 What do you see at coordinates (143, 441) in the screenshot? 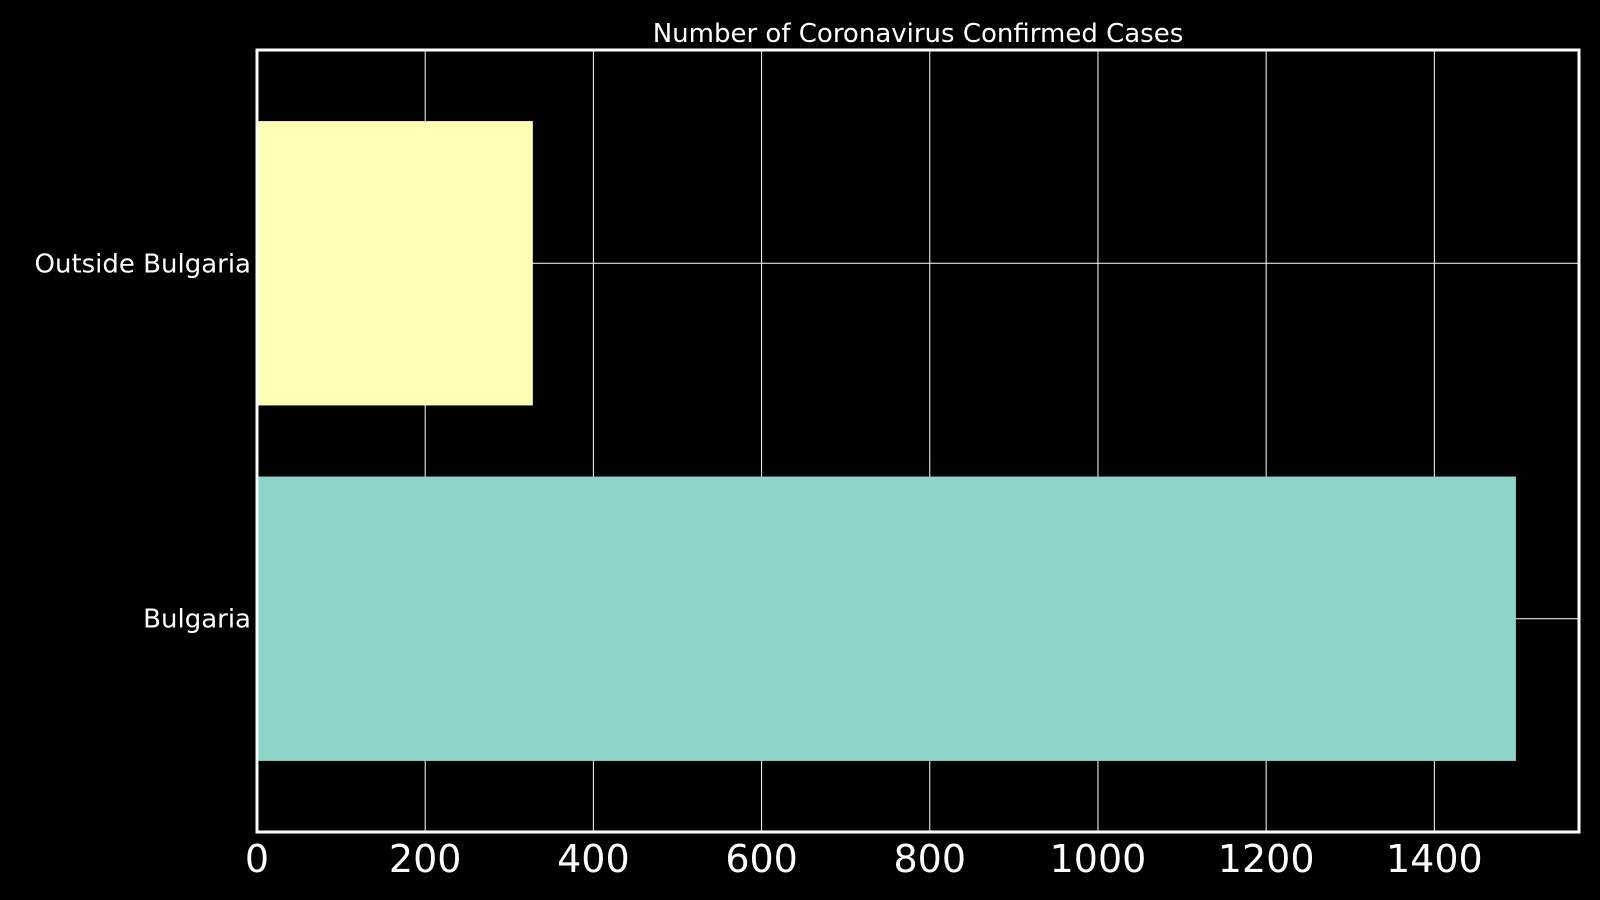
I see `category-labels: Bulgaria Outside Bulgaria` at bounding box center [143, 441].